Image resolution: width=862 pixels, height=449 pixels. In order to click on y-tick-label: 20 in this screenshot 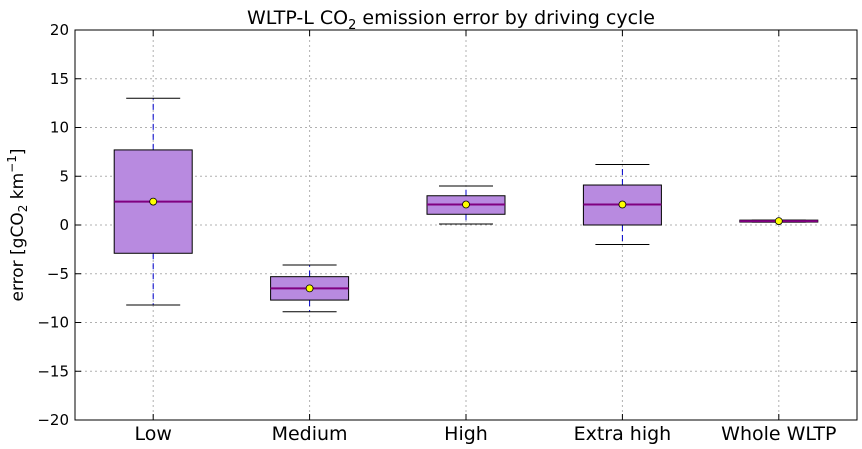, I will do `click(59, 30)`.